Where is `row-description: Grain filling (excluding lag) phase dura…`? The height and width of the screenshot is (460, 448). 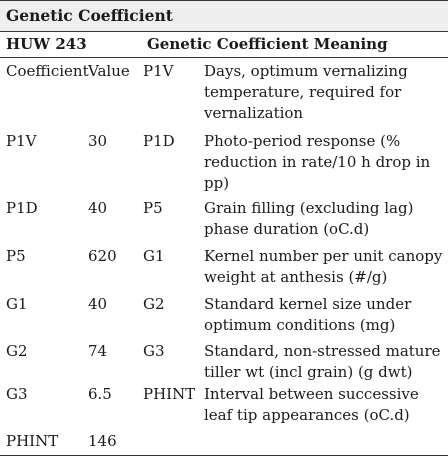 row-description: Grain filling (excluding lag) phase dura… is located at coordinates (309, 218).